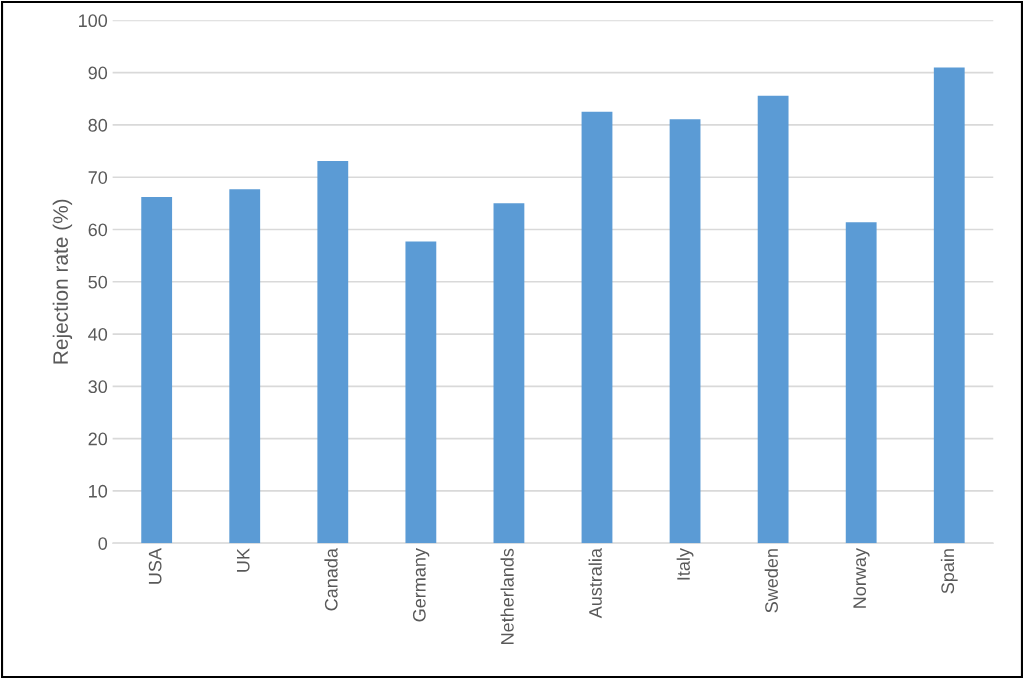 The width and height of the screenshot is (1024, 679). I want to click on y-axis-title: Rejection rate (%), so click(62, 281).